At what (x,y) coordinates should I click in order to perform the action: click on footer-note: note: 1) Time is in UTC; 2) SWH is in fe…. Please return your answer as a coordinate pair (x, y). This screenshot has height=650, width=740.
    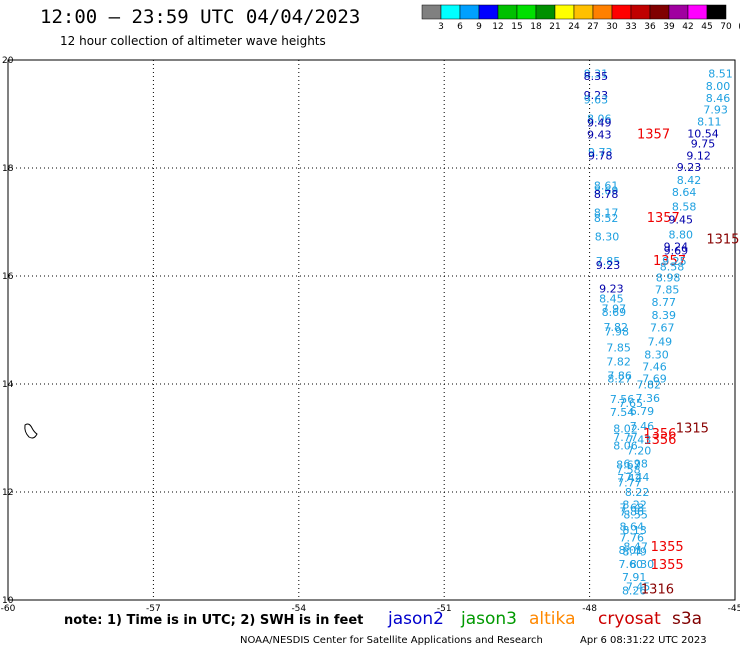
    Looking at the image, I should click on (214, 620).